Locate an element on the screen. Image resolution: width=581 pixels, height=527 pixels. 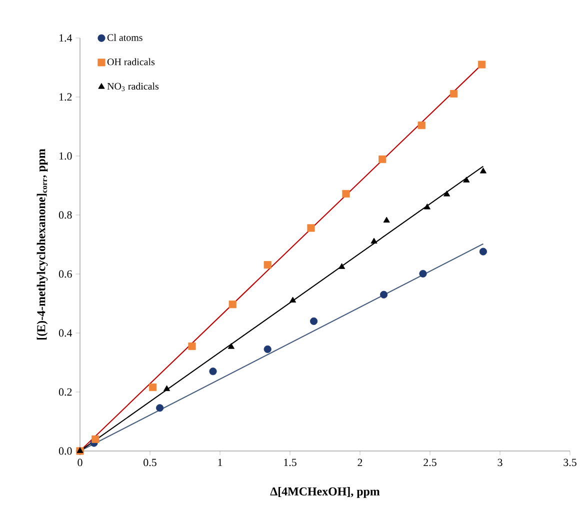
x-tick-label: 3.5 is located at coordinates (570, 462).